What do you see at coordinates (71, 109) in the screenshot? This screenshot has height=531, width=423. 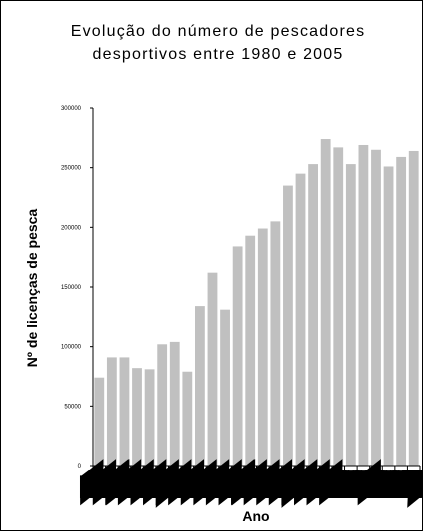 I see `y-tick-label: 300000` at bounding box center [71, 109].